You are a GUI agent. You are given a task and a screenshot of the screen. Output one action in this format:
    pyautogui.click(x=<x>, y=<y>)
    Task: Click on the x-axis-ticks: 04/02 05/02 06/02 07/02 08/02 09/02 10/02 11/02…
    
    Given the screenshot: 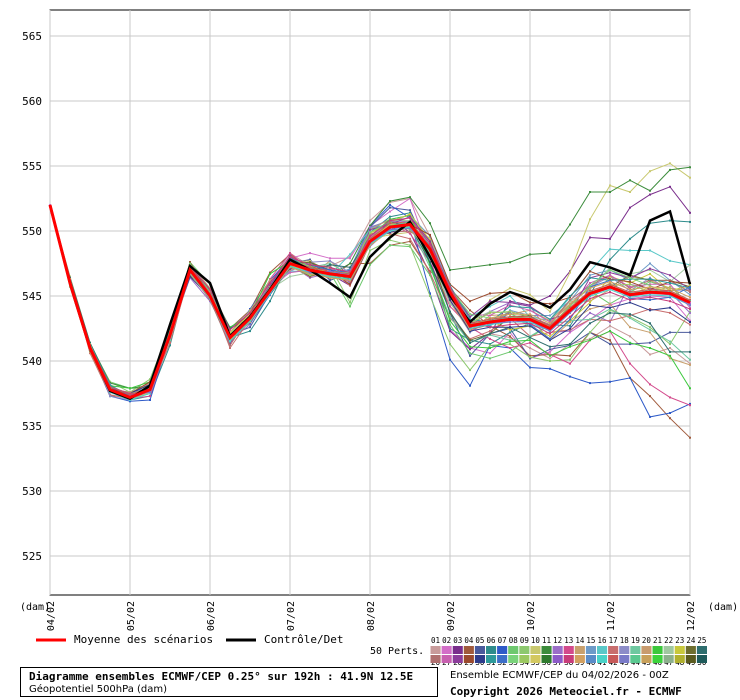 What is the action you would take?
    pyautogui.click(x=371, y=616)
    